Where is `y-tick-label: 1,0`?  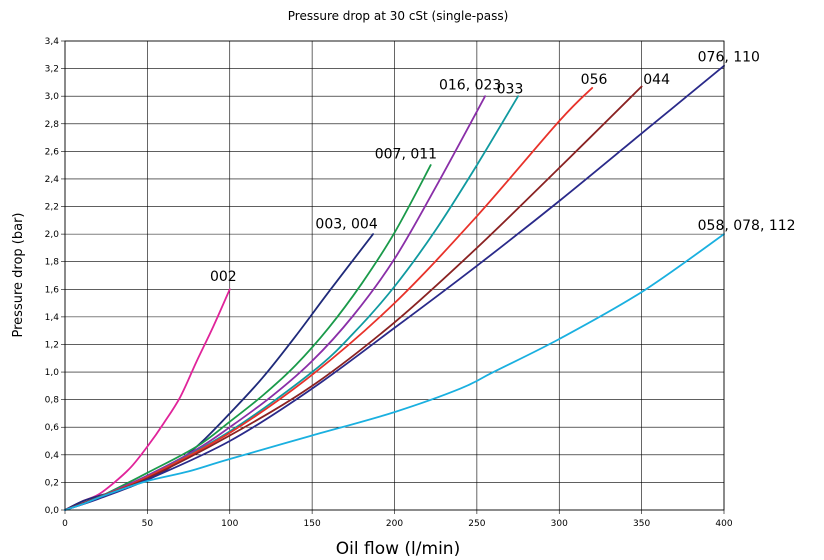
y-tick-label: 1,0 is located at coordinates (52, 373).